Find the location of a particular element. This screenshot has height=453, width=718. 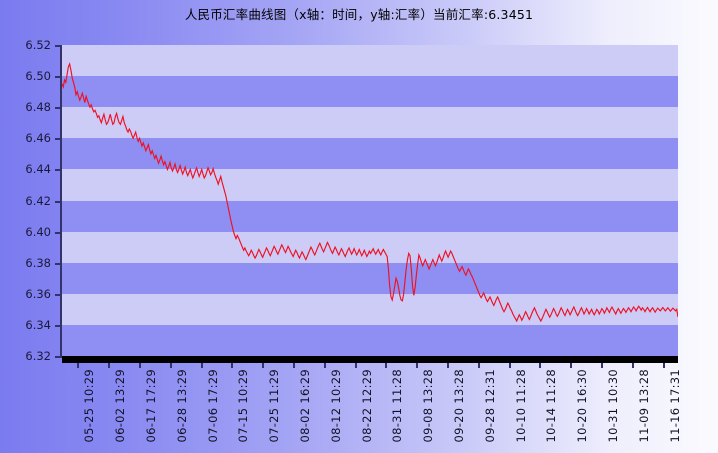

x-axis-label: 09-08 13:28 is located at coordinates (428, 406).